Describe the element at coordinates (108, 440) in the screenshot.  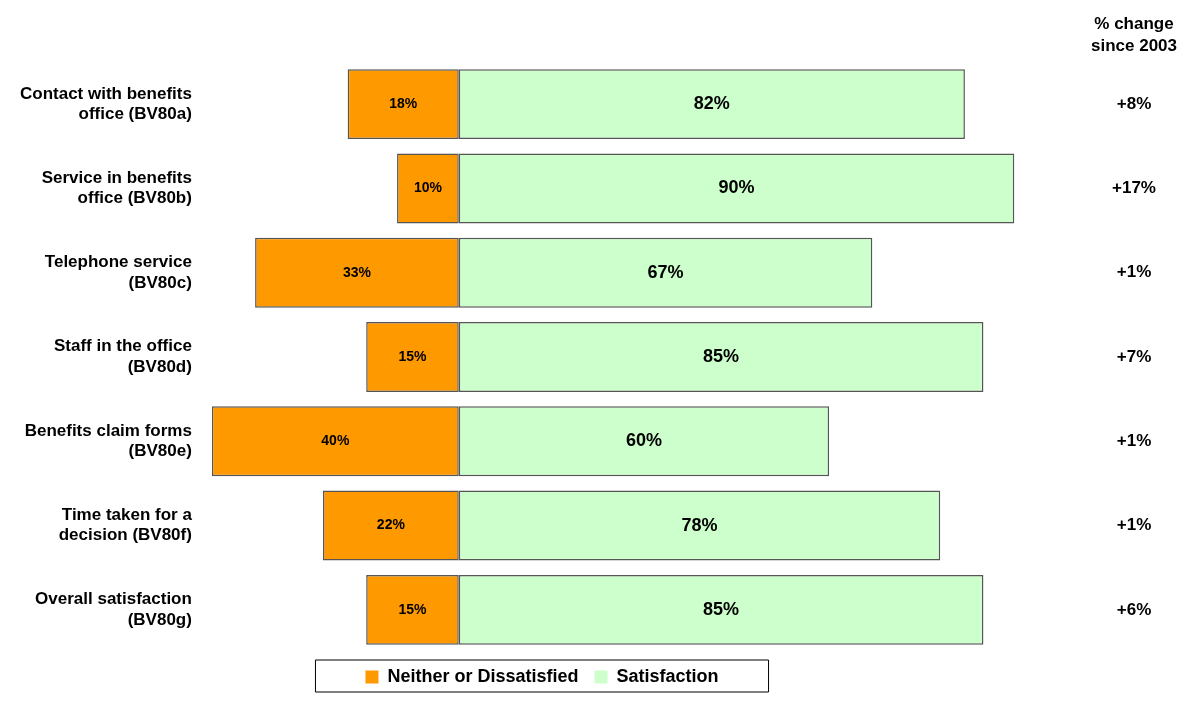
I see `y-tick-label: Benefits claim forms (BV80e)` at that location.